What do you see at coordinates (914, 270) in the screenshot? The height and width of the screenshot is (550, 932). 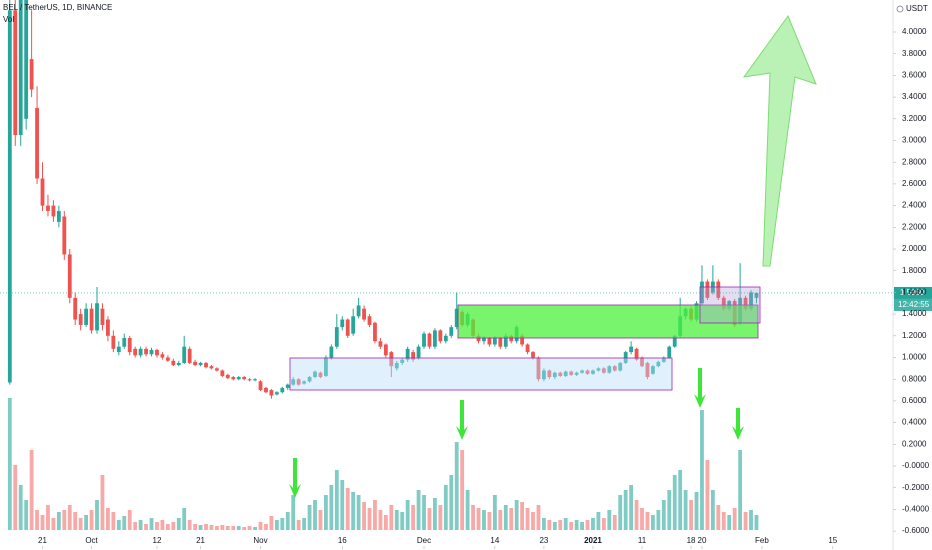 I see `y-tick-label: 1.8000` at bounding box center [914, 270].